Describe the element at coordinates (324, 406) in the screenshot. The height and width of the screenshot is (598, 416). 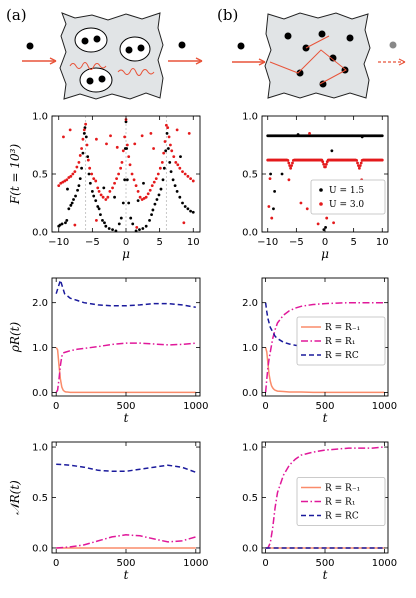
I see `x-tick-label: 500` at that location.